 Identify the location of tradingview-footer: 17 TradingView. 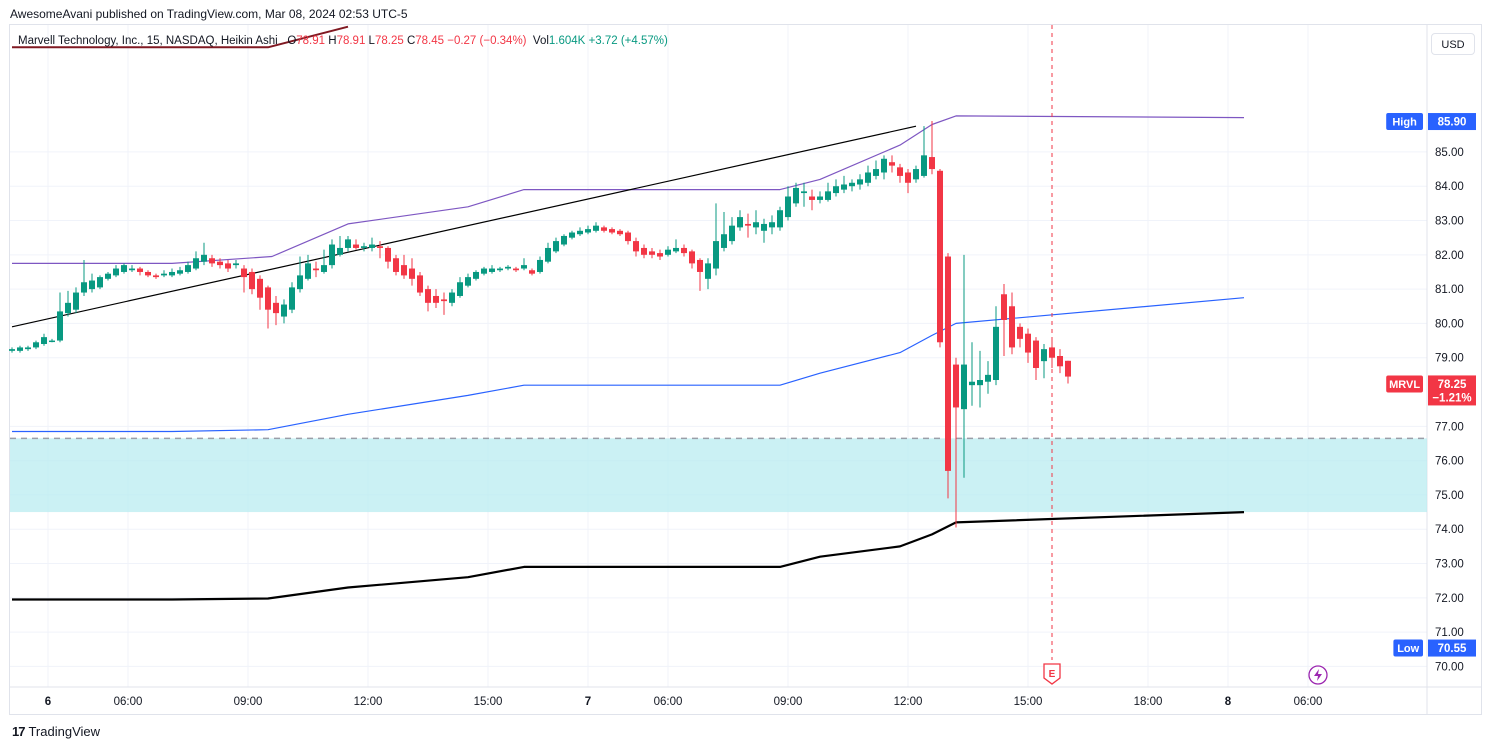
(56, 731).